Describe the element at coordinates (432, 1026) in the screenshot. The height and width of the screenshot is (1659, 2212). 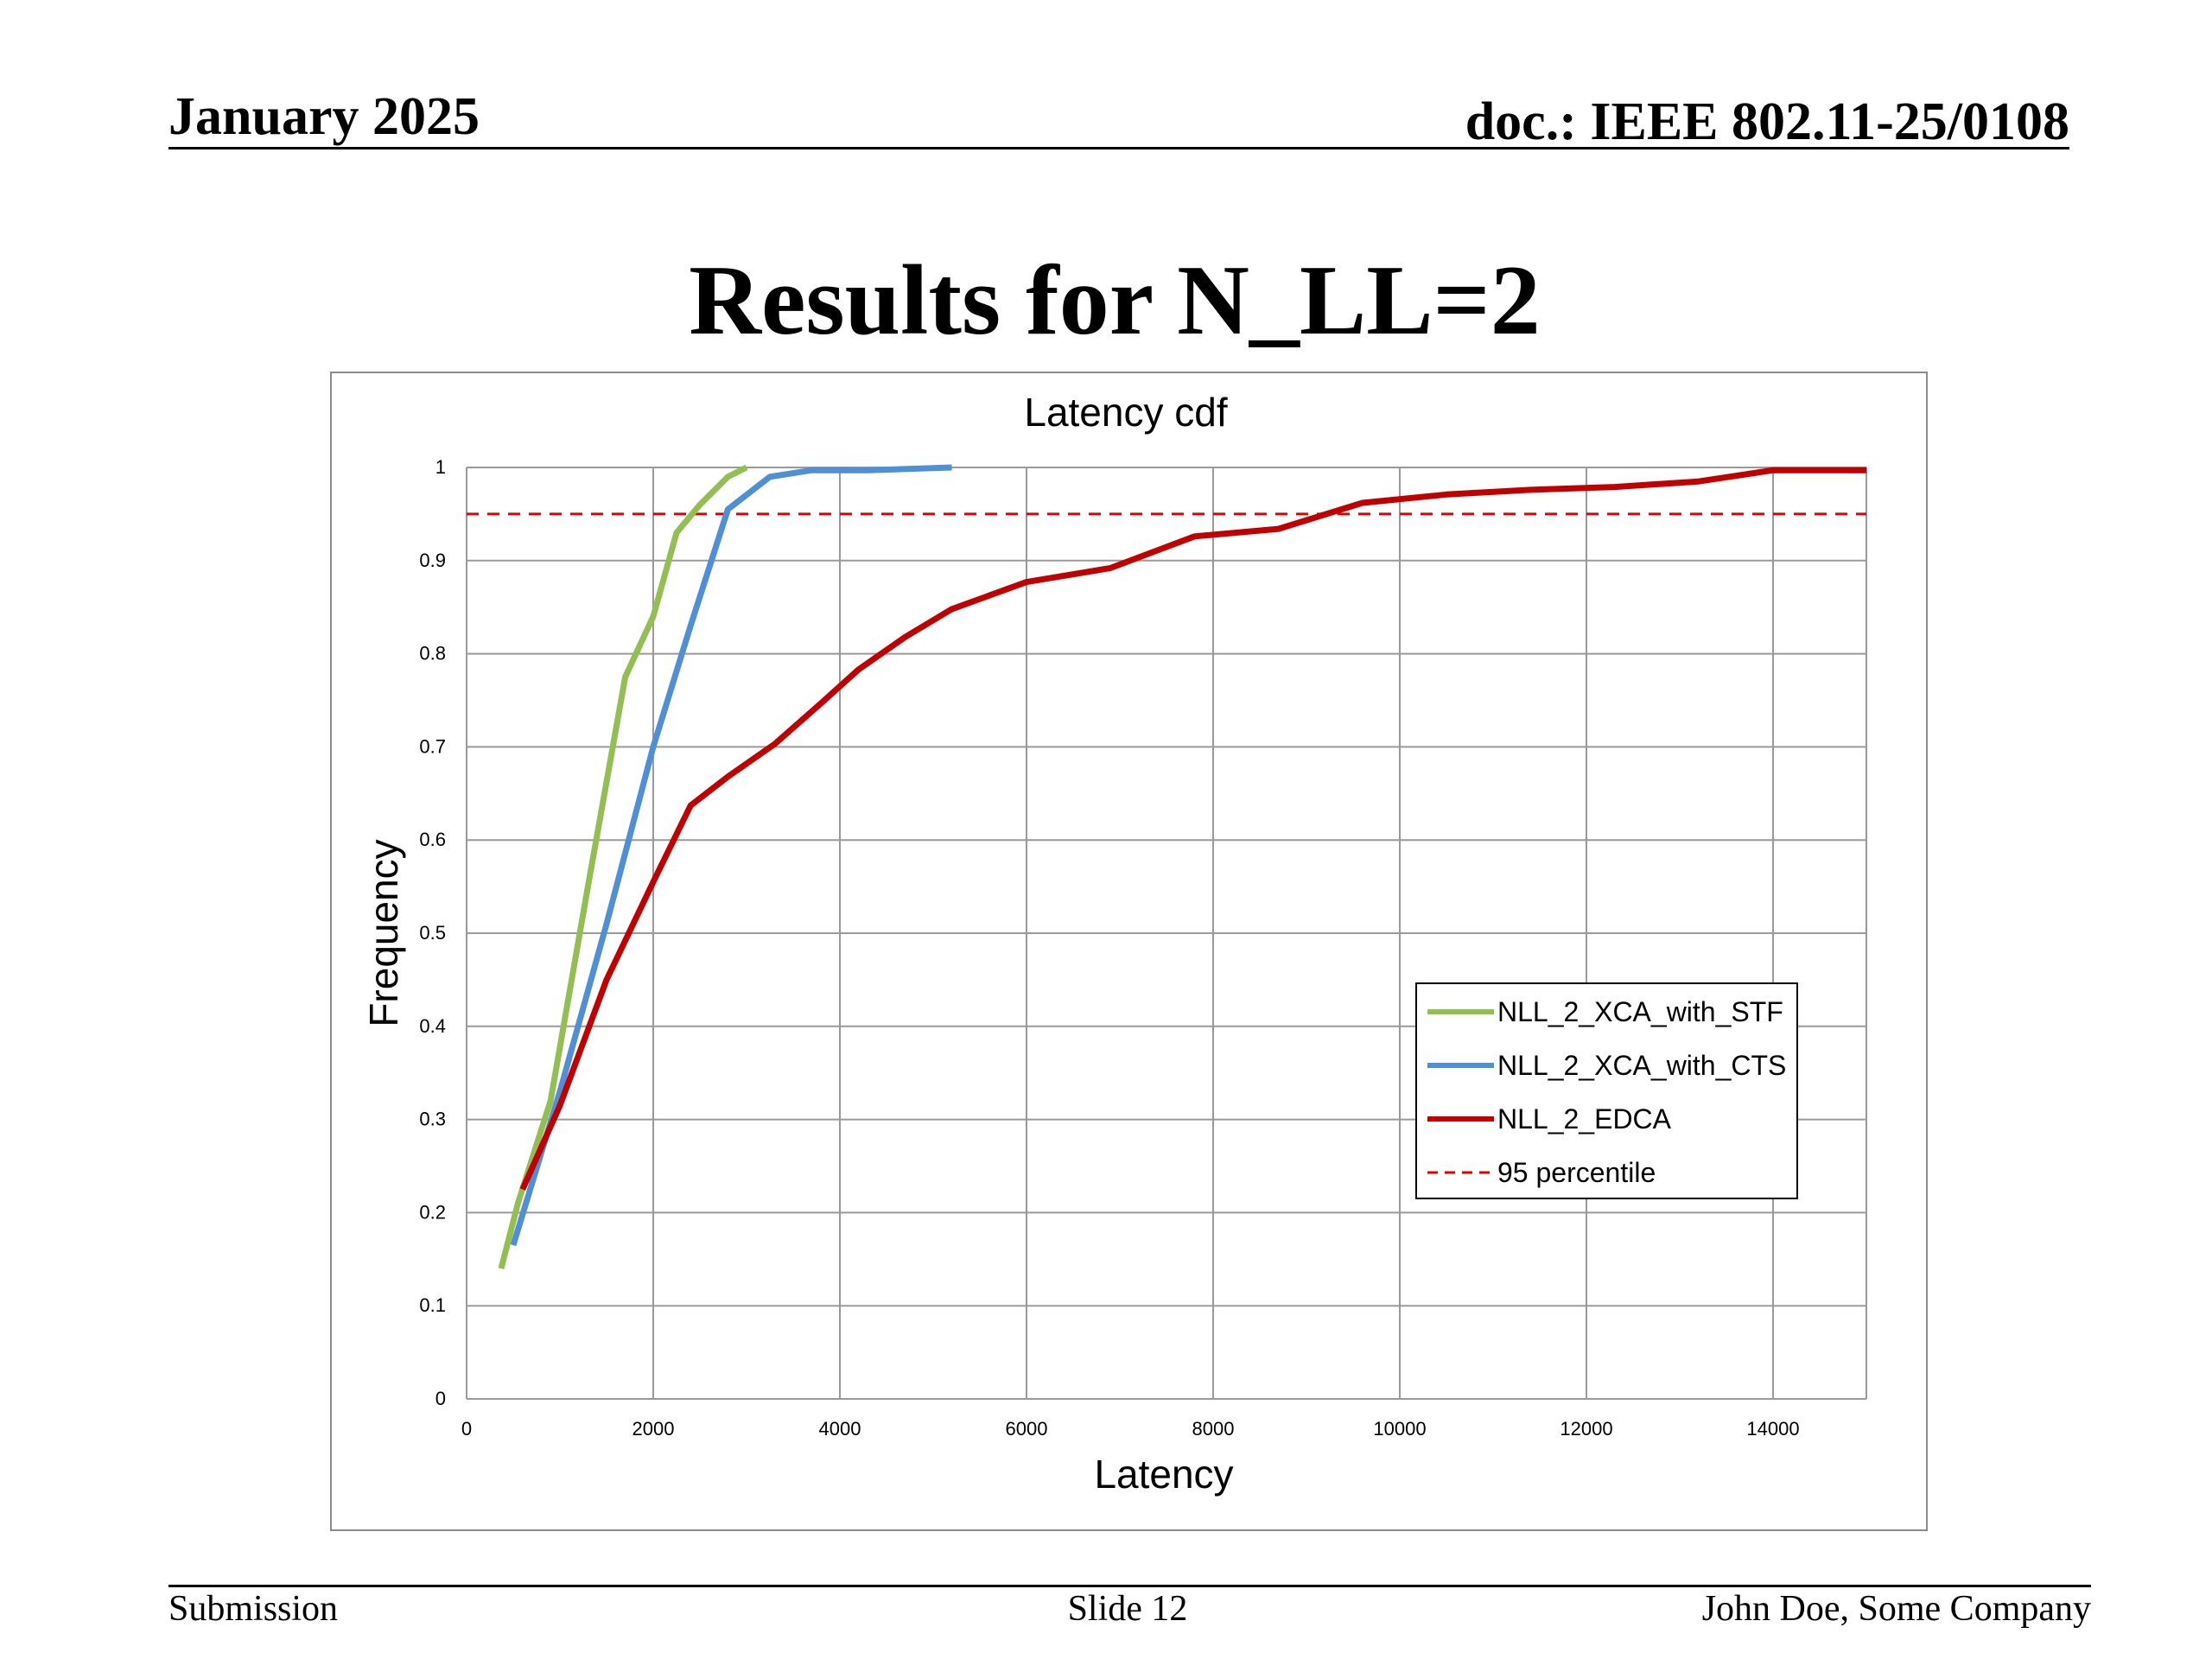
I see `y-tick-label: 0.4` at that location.